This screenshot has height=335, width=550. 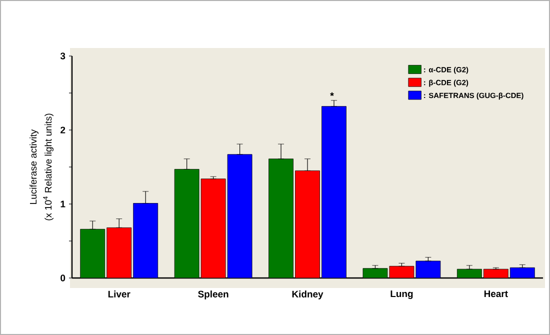 What do you see at coordinates (308, 295) in the screenshot?
I see `x-tick-label: Kidney` at bounding box center [308, 295].